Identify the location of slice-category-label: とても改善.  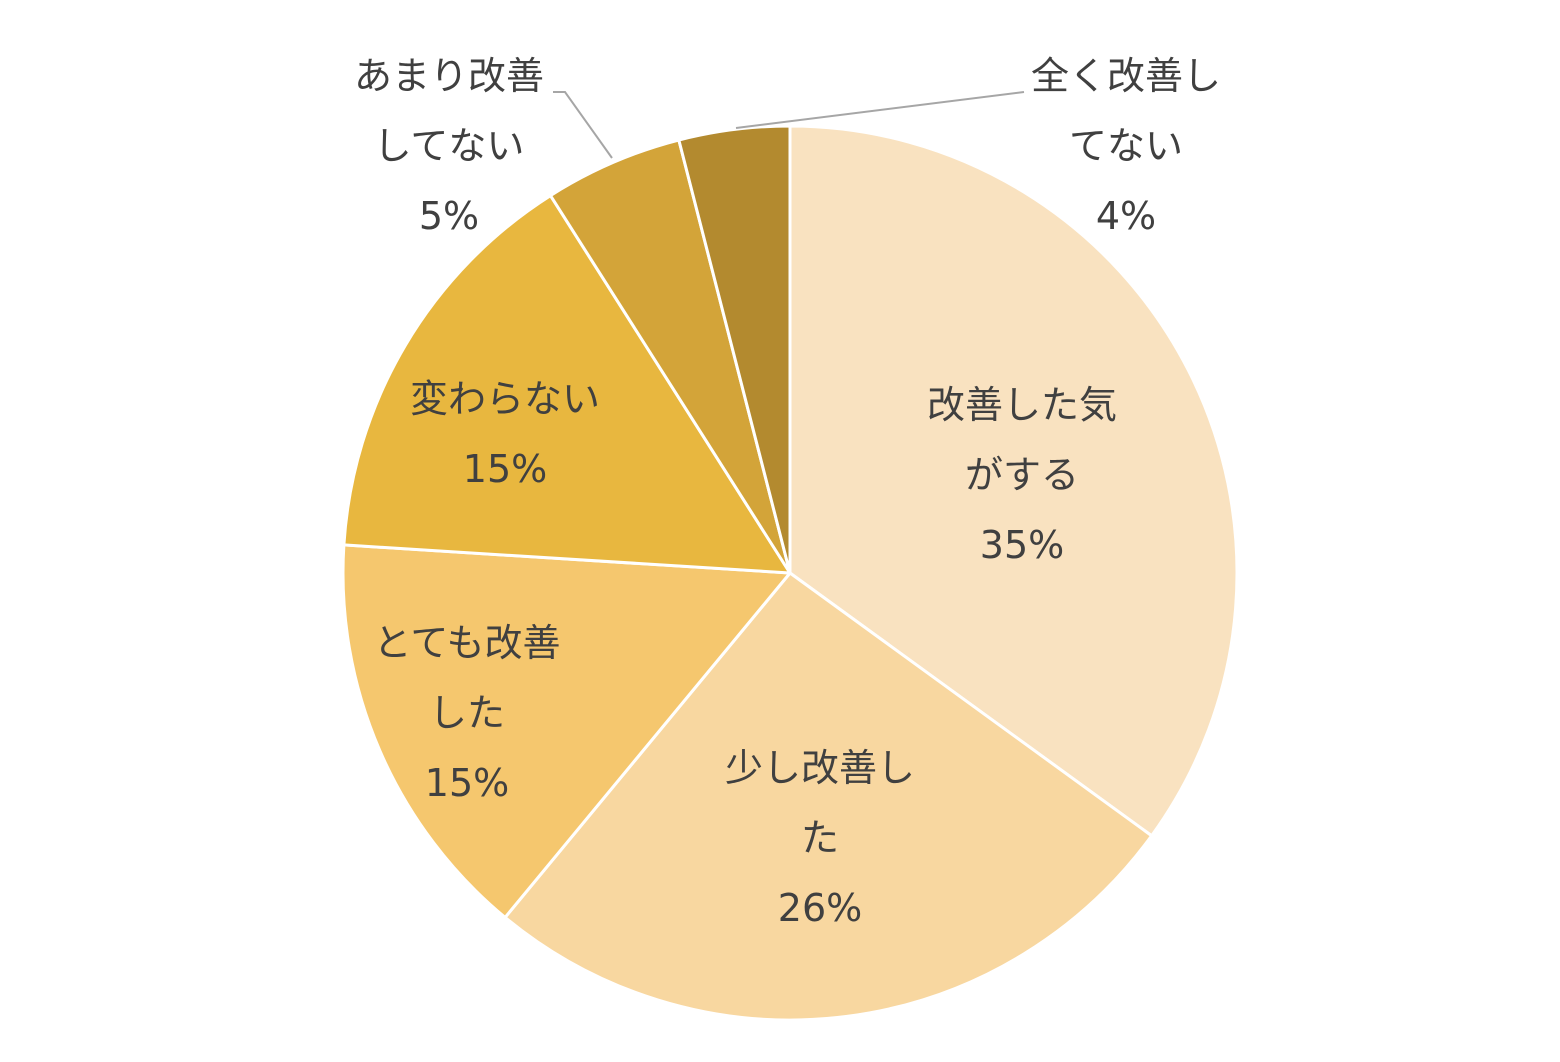
(467, 643).